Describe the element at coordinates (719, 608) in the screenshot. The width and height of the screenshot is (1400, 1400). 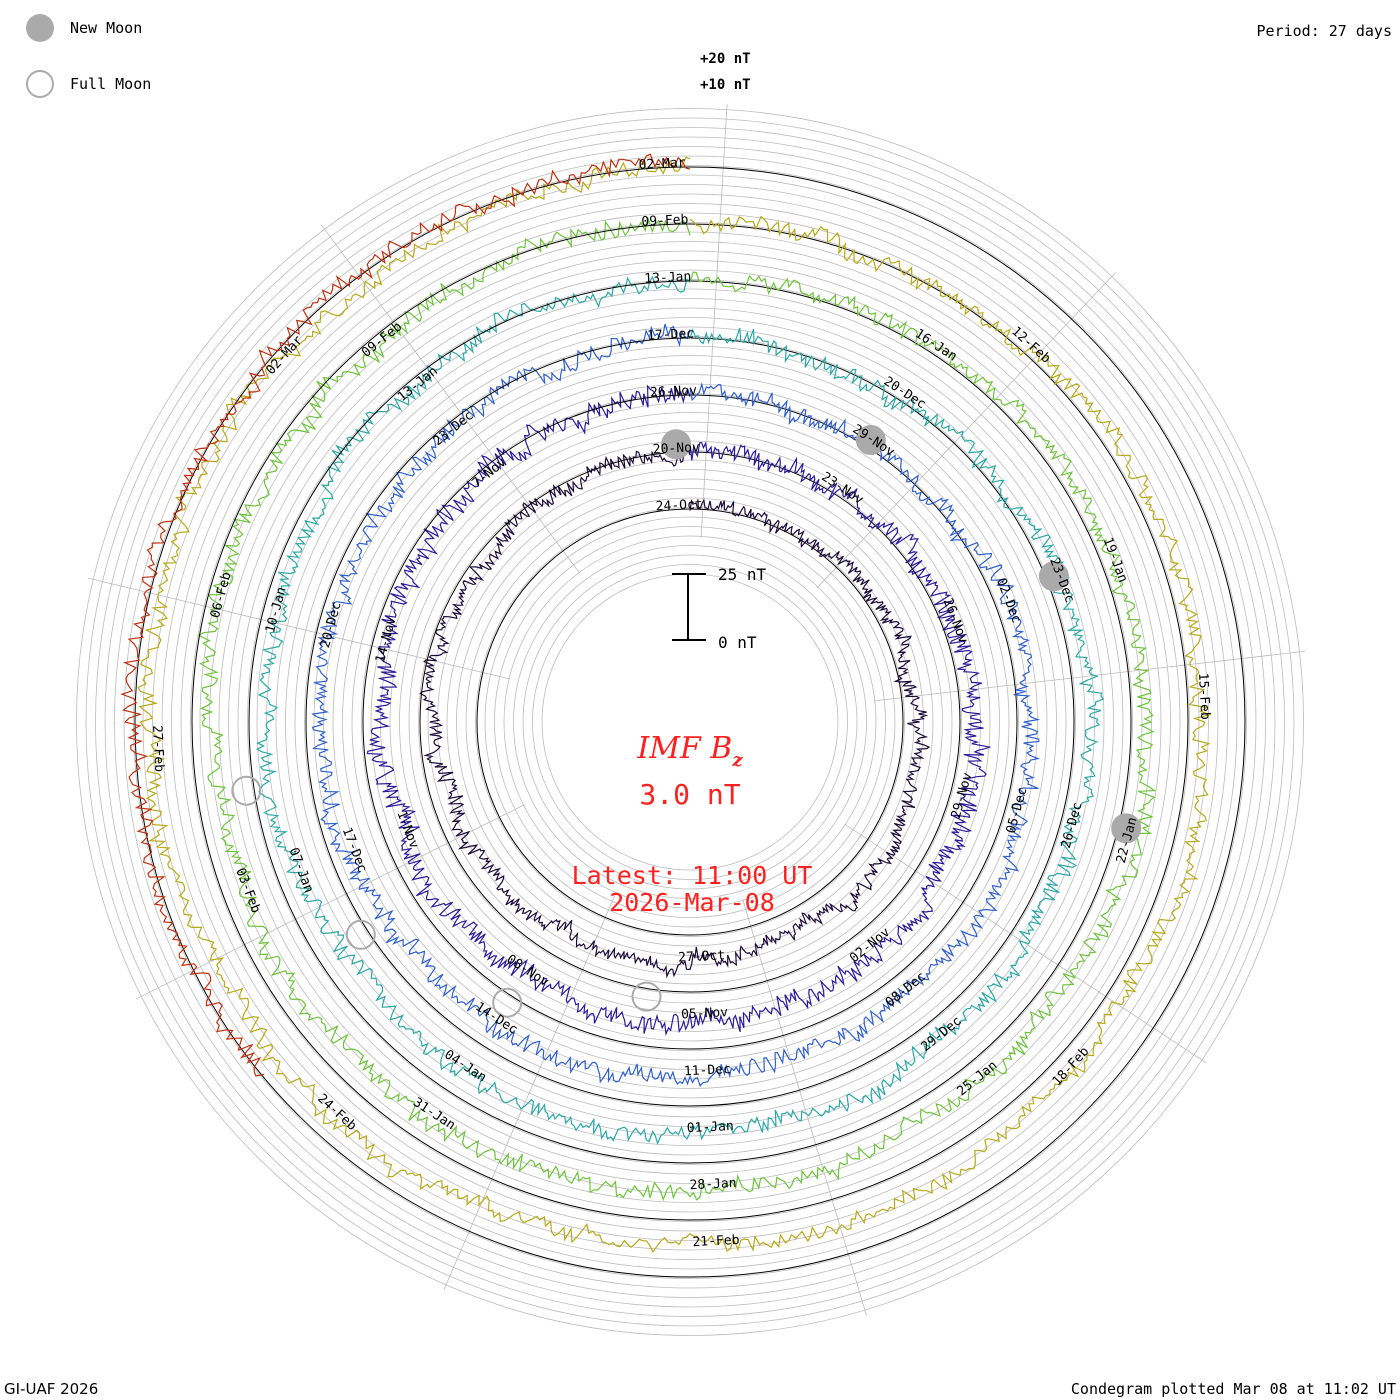
I see `scale-bar: 25 nT 0 nT` at that location.